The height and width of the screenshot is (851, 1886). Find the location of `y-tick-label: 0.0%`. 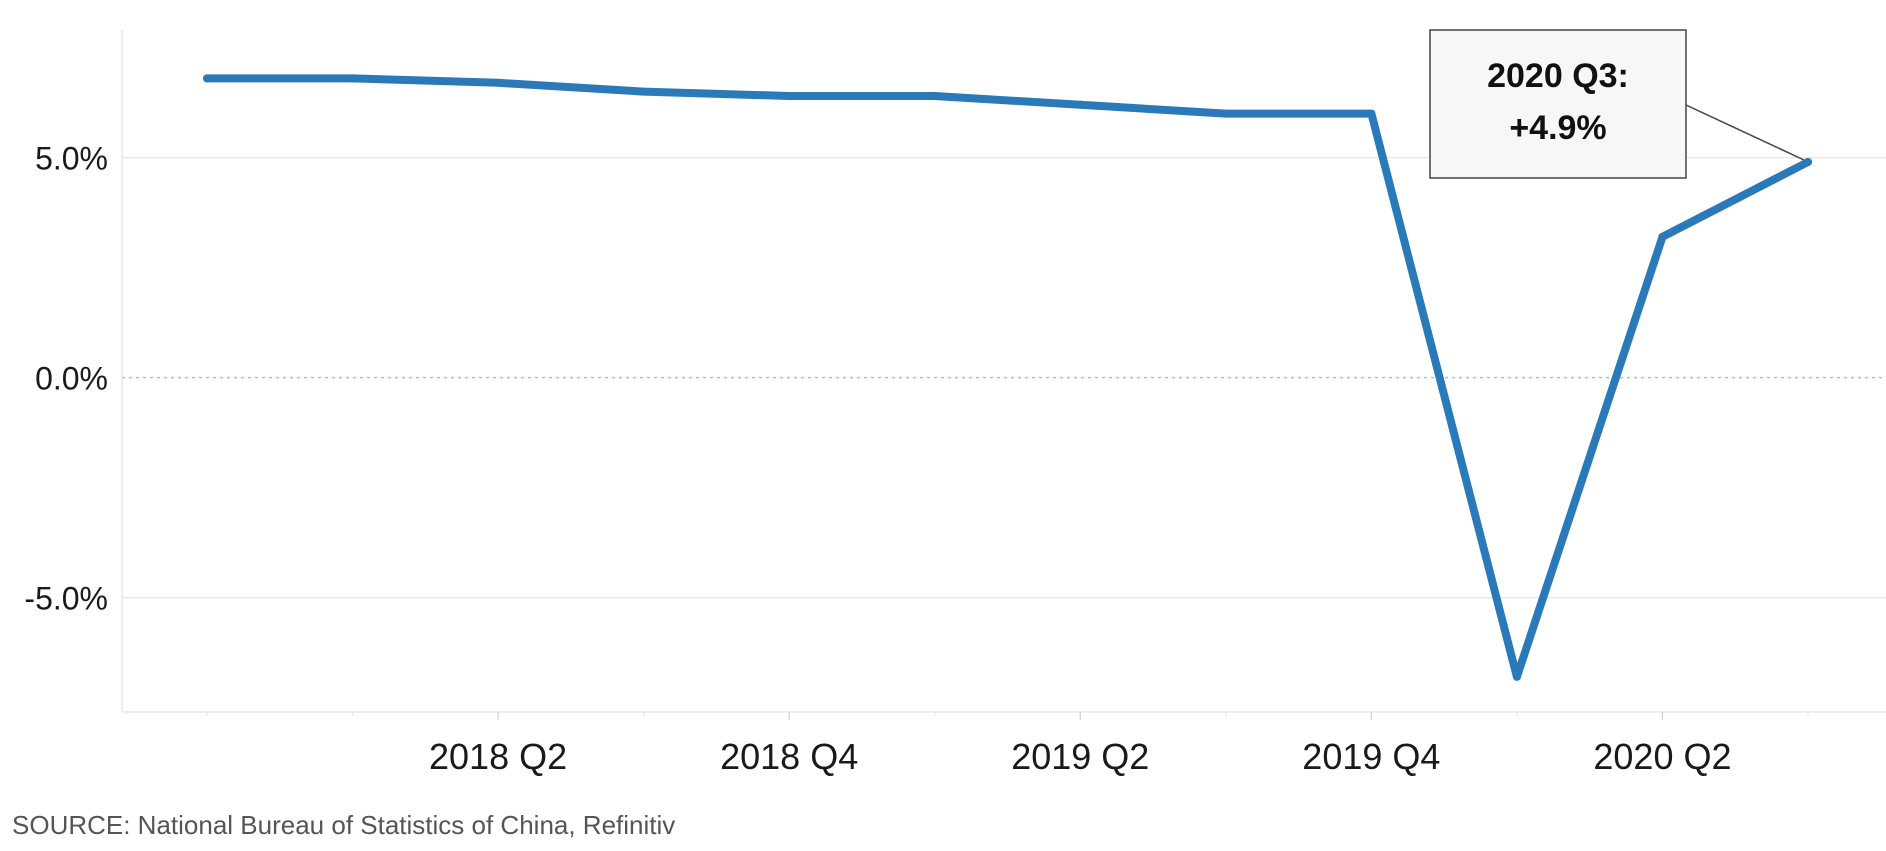

y-tick-label: 0.0% is located at coordinates (71, 379).